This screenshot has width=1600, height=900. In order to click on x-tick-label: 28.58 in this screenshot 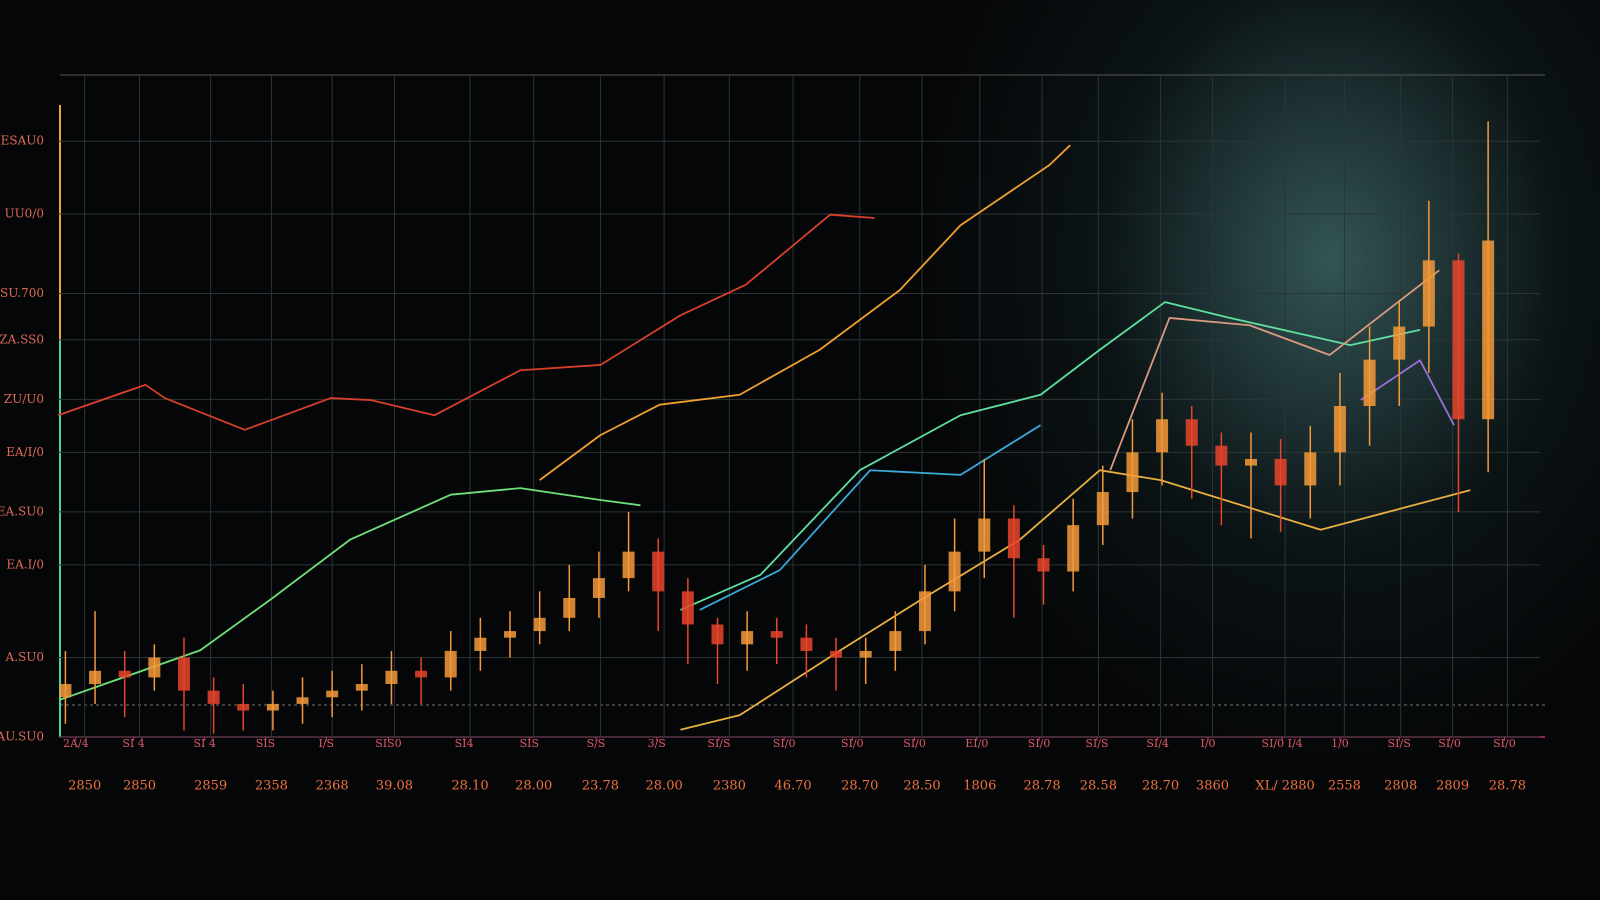, I will do `click(1098, 786)`.